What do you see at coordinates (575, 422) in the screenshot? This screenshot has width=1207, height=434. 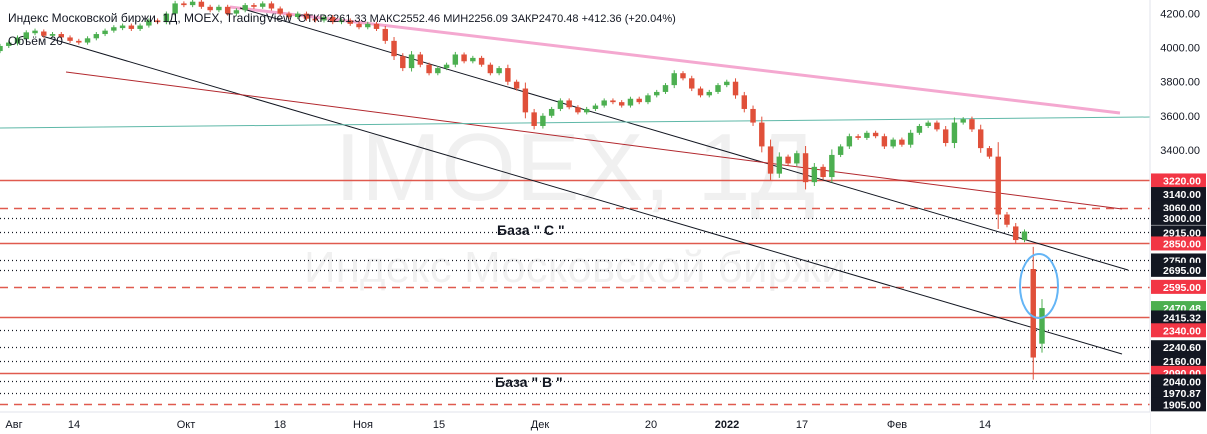 I see `time-axis` at bounding box center [575, 422].